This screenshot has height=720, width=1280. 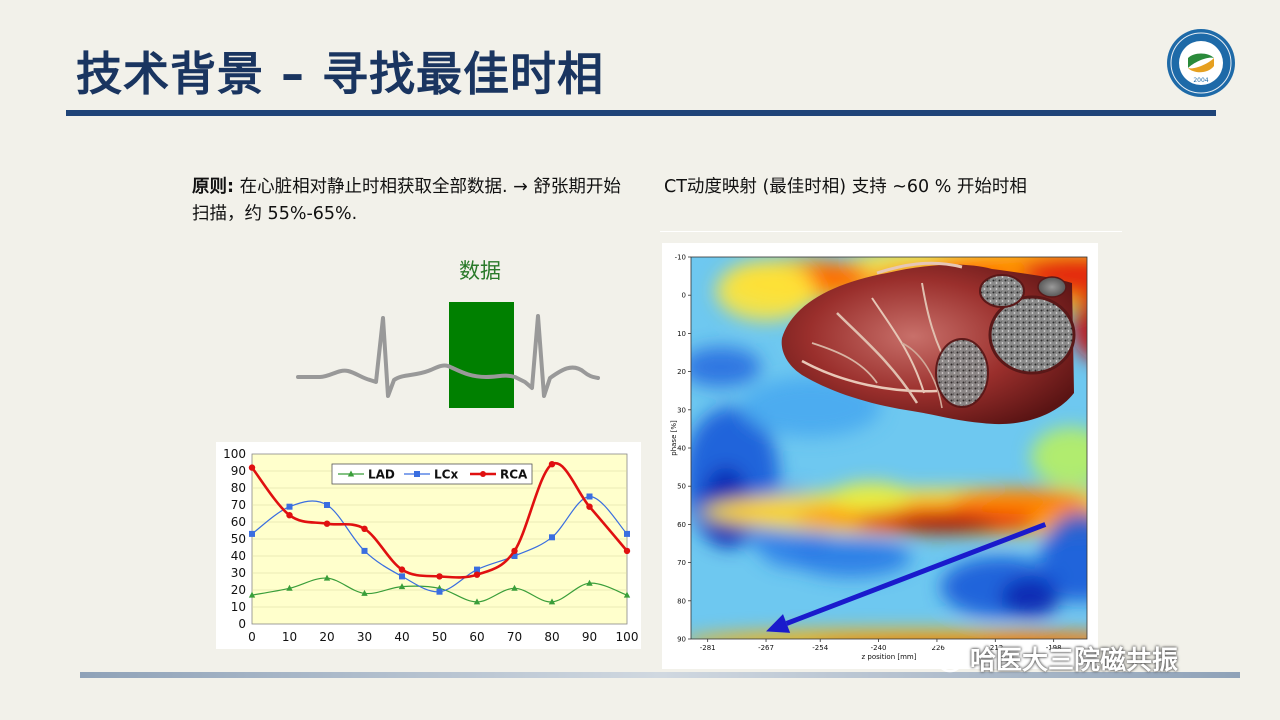 What do you see at coordinates (514, 637) in the screenshot?
I see `x-tick-label: 70` at bounding box center [514, 637].